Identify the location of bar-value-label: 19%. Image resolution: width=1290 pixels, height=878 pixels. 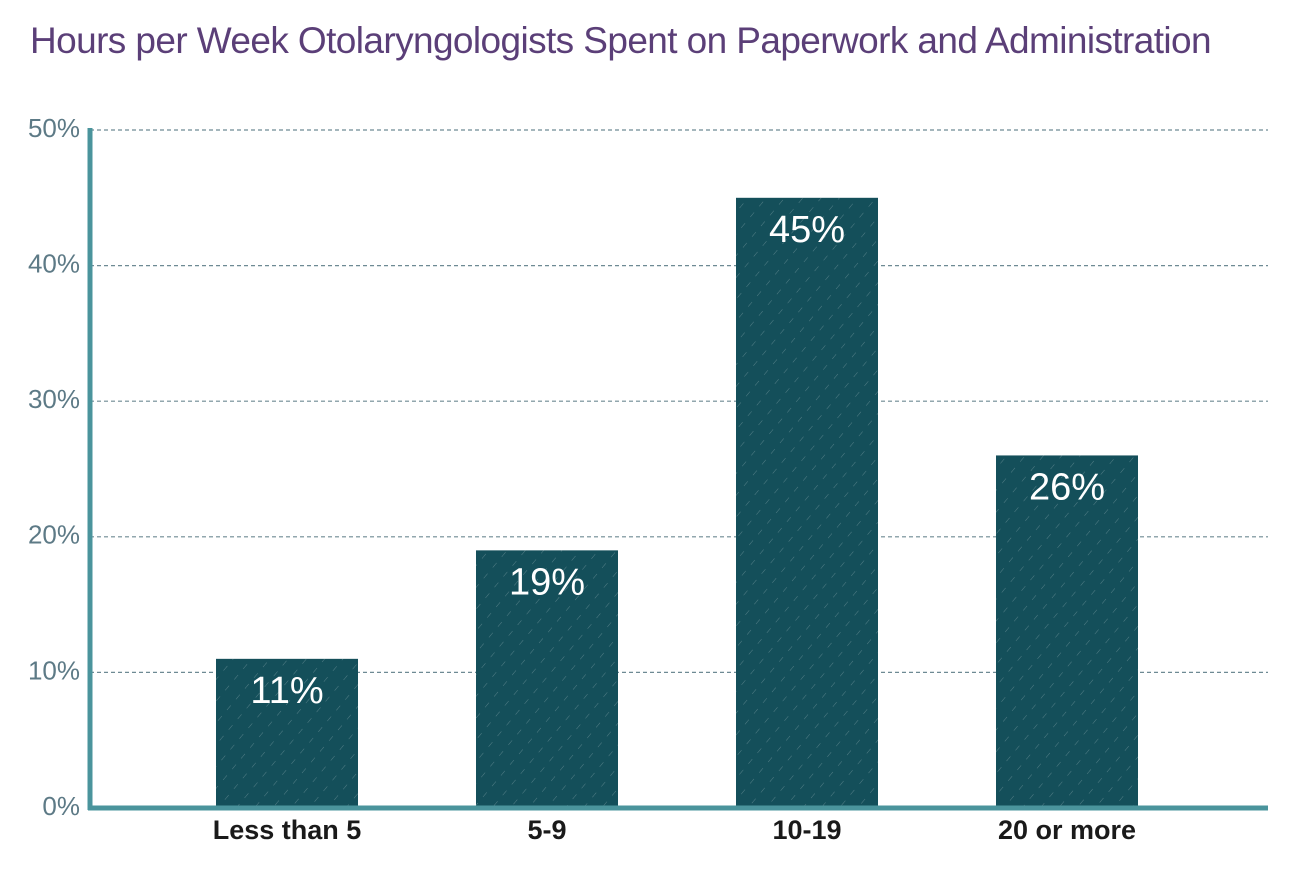
(547, 582).